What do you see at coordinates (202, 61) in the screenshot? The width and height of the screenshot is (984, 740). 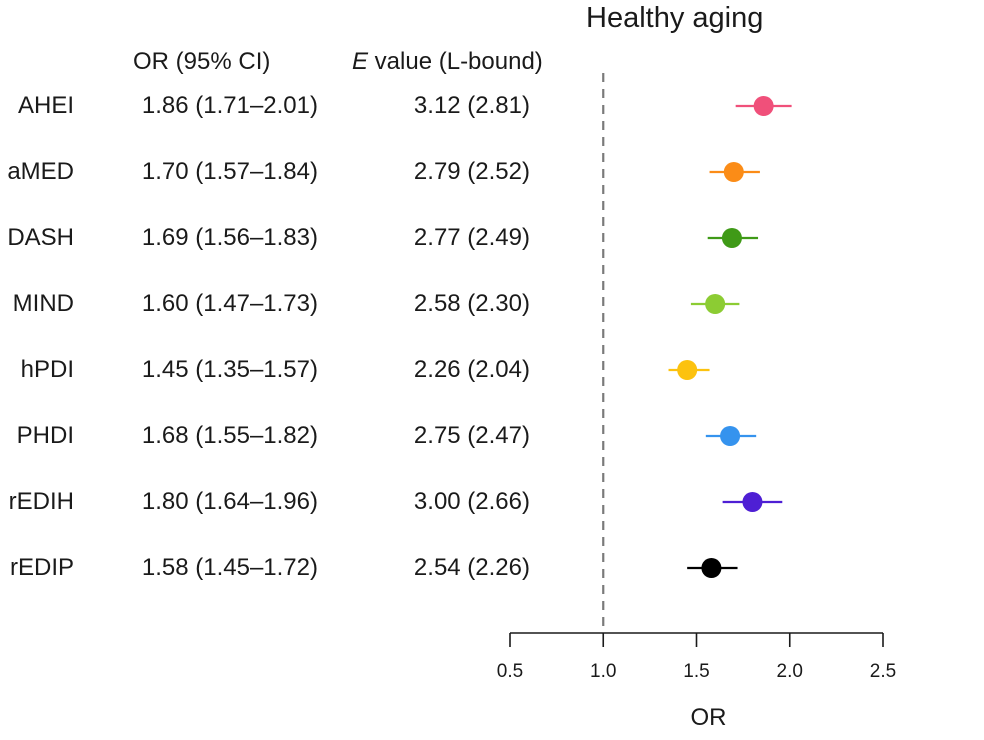 I see `or-ci-header: OR (95% CI)` at bounding box center [202, 61].